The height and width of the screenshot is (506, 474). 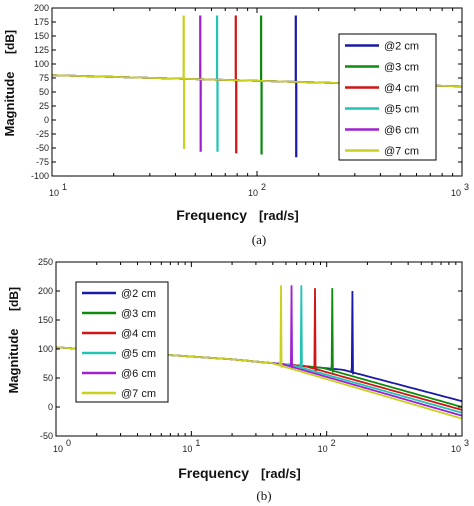 What do you see at coordinates (41, 50) in the screenshot?
I see `y-tick-label: 125` at bounding box center [41, 50].